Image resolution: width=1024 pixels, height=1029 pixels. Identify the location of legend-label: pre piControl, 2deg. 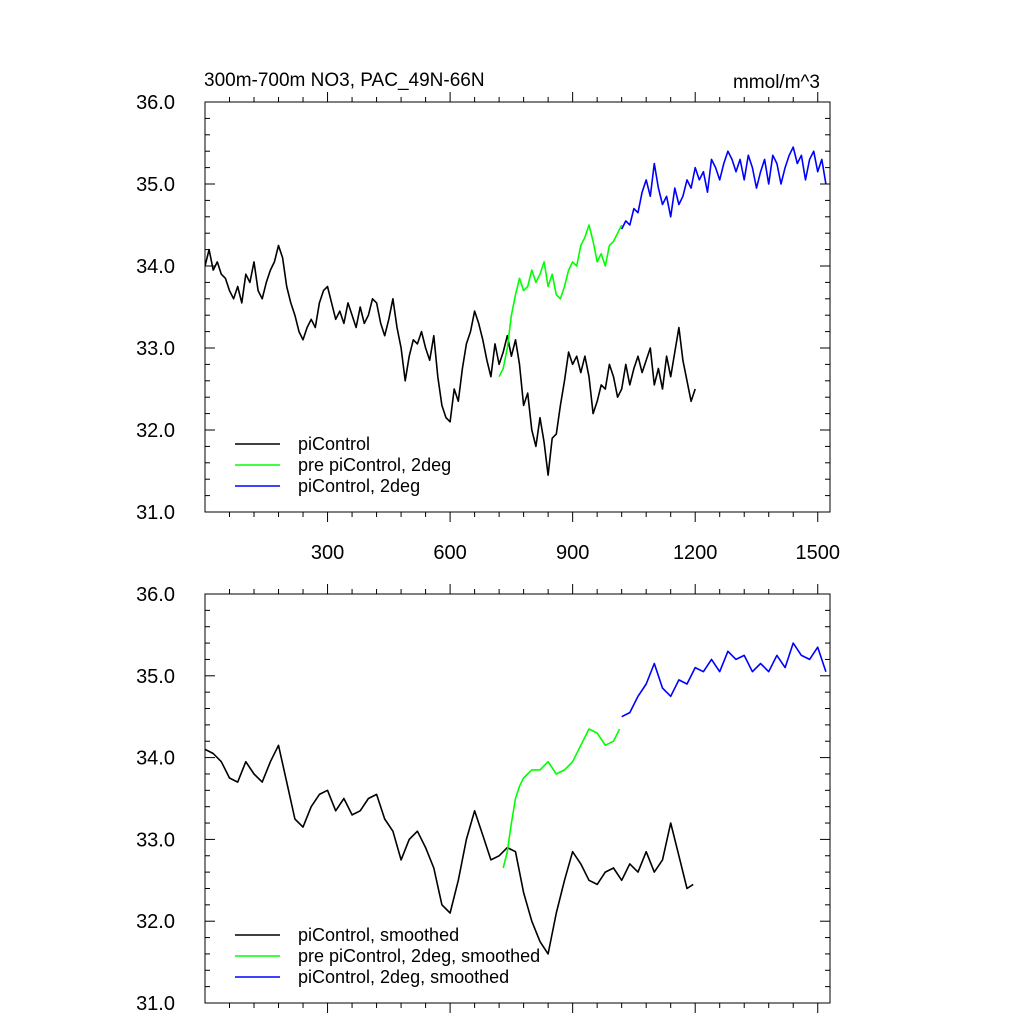
(374, 465).